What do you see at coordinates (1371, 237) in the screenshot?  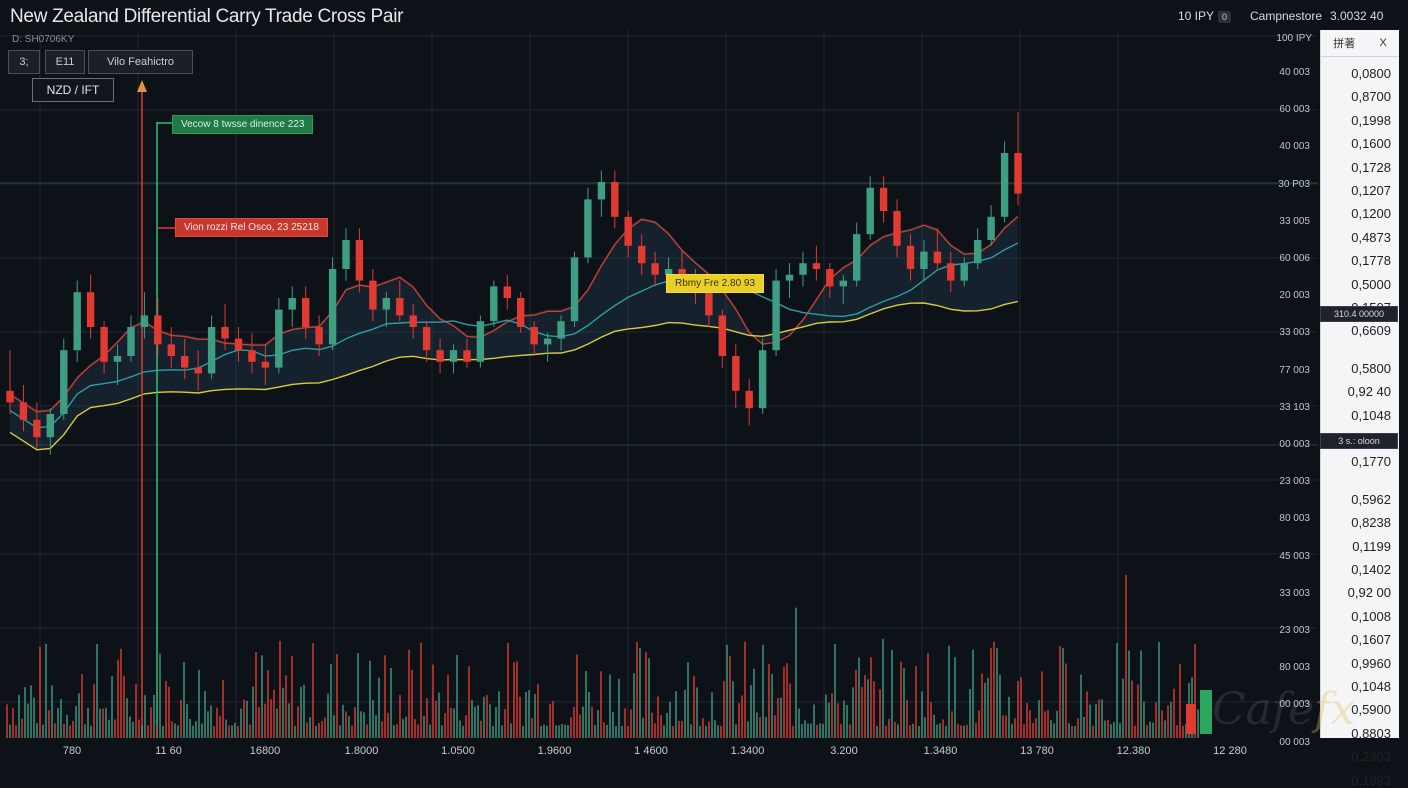 I see `panel-value: 0,4873` at bounding box center [1371, 237].